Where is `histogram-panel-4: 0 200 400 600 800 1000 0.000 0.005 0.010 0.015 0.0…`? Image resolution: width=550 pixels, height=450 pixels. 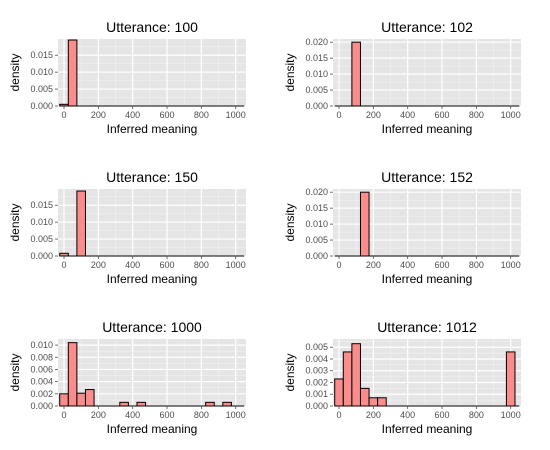
histogram-panel-4: 0 200 400 600 800 1000 0.000 0.005 0.010 0.015 0.0… is located at coordinates (402, 227).